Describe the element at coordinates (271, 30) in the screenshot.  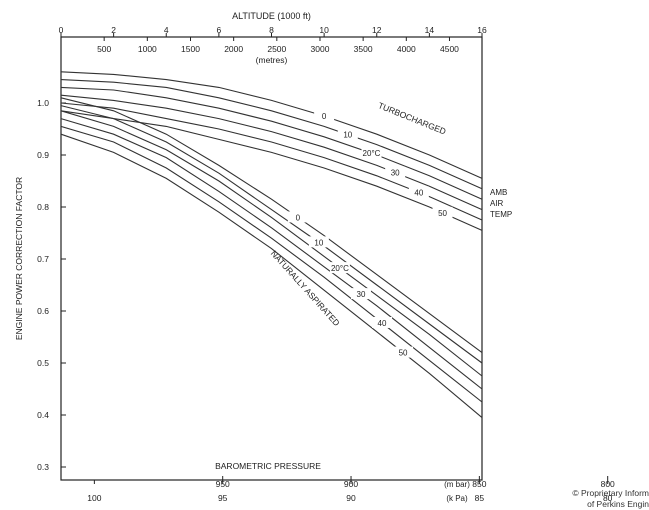
I see `altitude-tick-label-8: 8` at that location.